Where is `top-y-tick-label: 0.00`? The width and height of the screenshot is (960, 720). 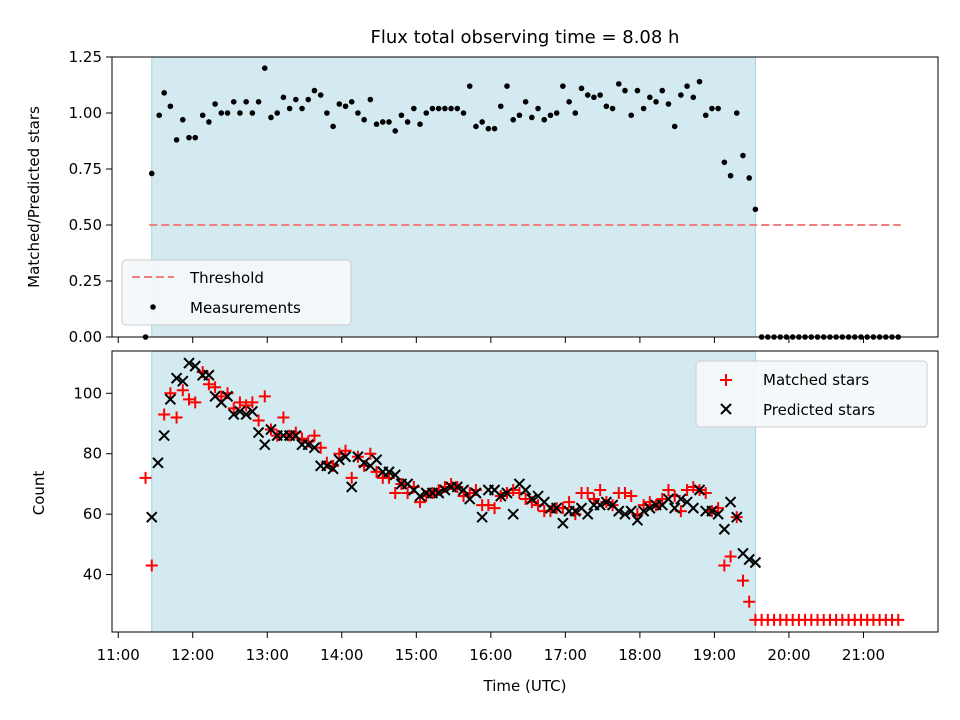 top-y-tick-label: 0.00 is located at coordinates (85, 337).